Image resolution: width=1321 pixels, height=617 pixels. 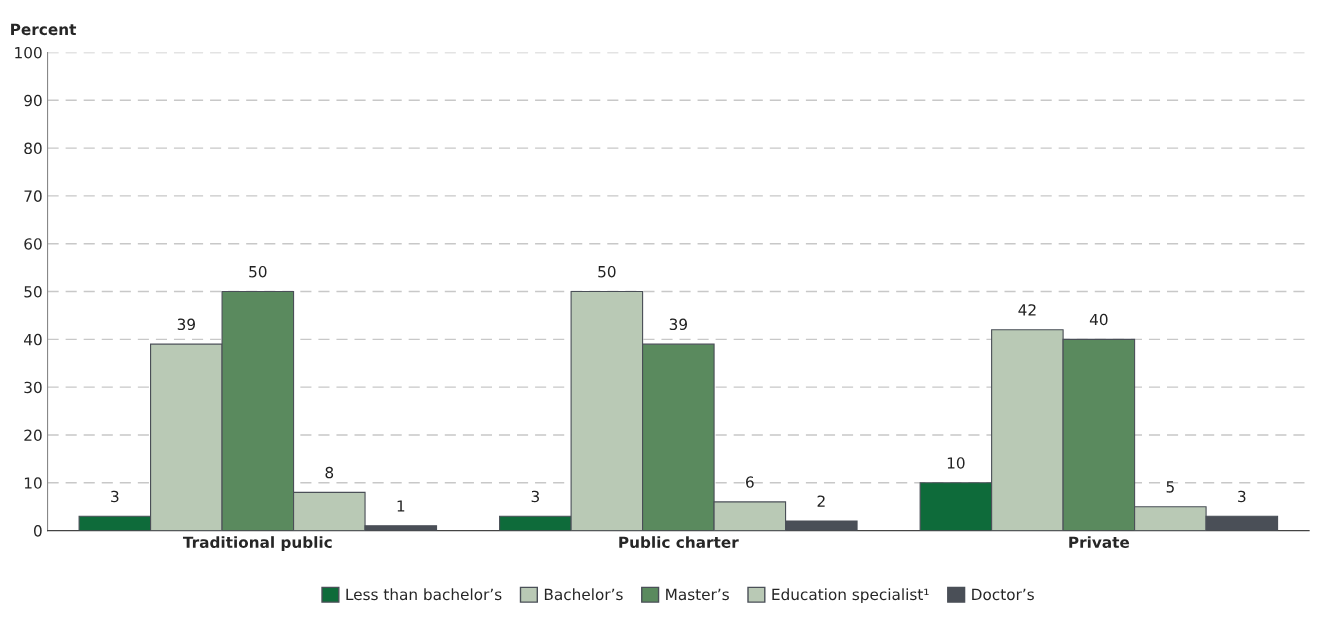 I want to click on data-label: 6, so click(x=750, y=482).